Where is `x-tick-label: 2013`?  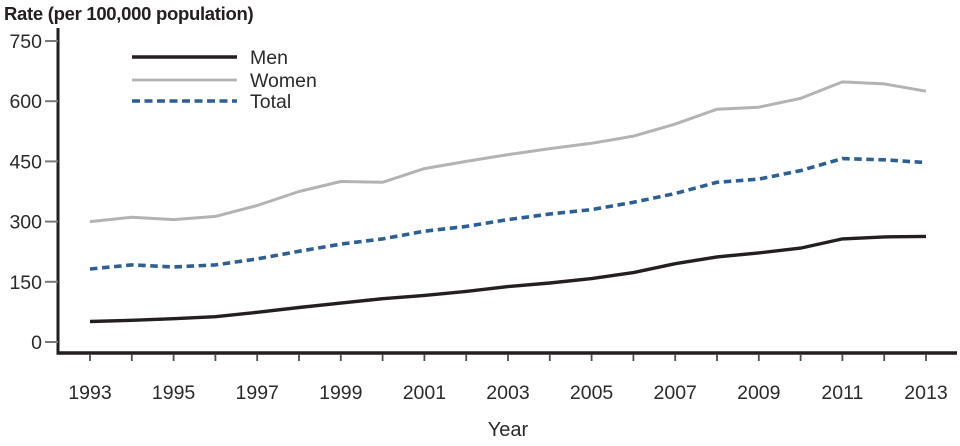 x-tick-label: 2013 is located at coordinates (925, 393).